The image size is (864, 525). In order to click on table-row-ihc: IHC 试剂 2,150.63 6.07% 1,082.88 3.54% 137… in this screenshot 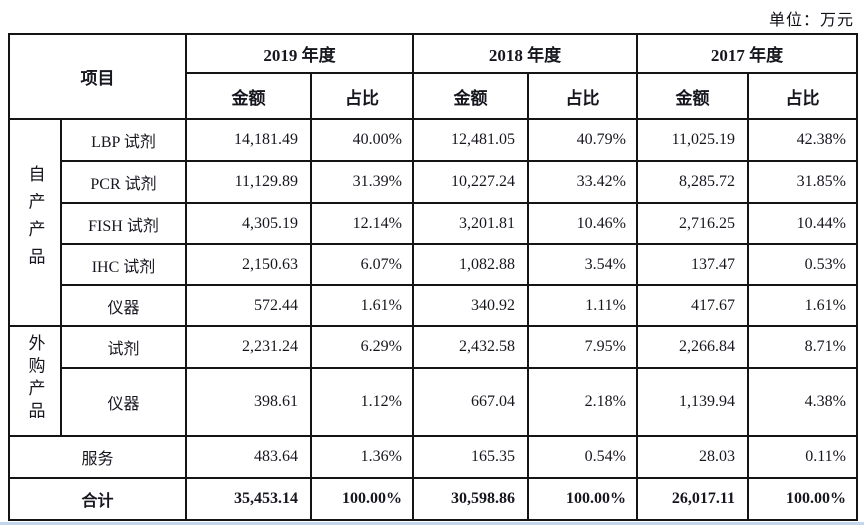, I will do `click(433, 264)`.